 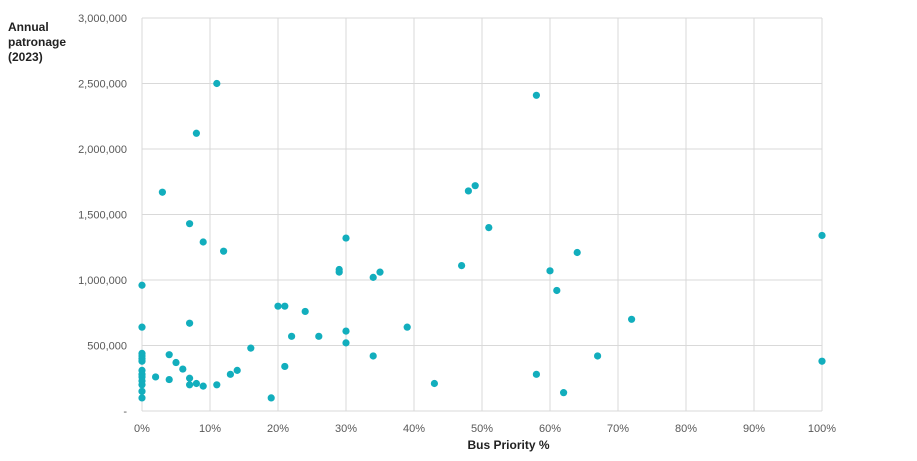 I want to click on x-tick-label: 90%, so click(x=754, y=429).